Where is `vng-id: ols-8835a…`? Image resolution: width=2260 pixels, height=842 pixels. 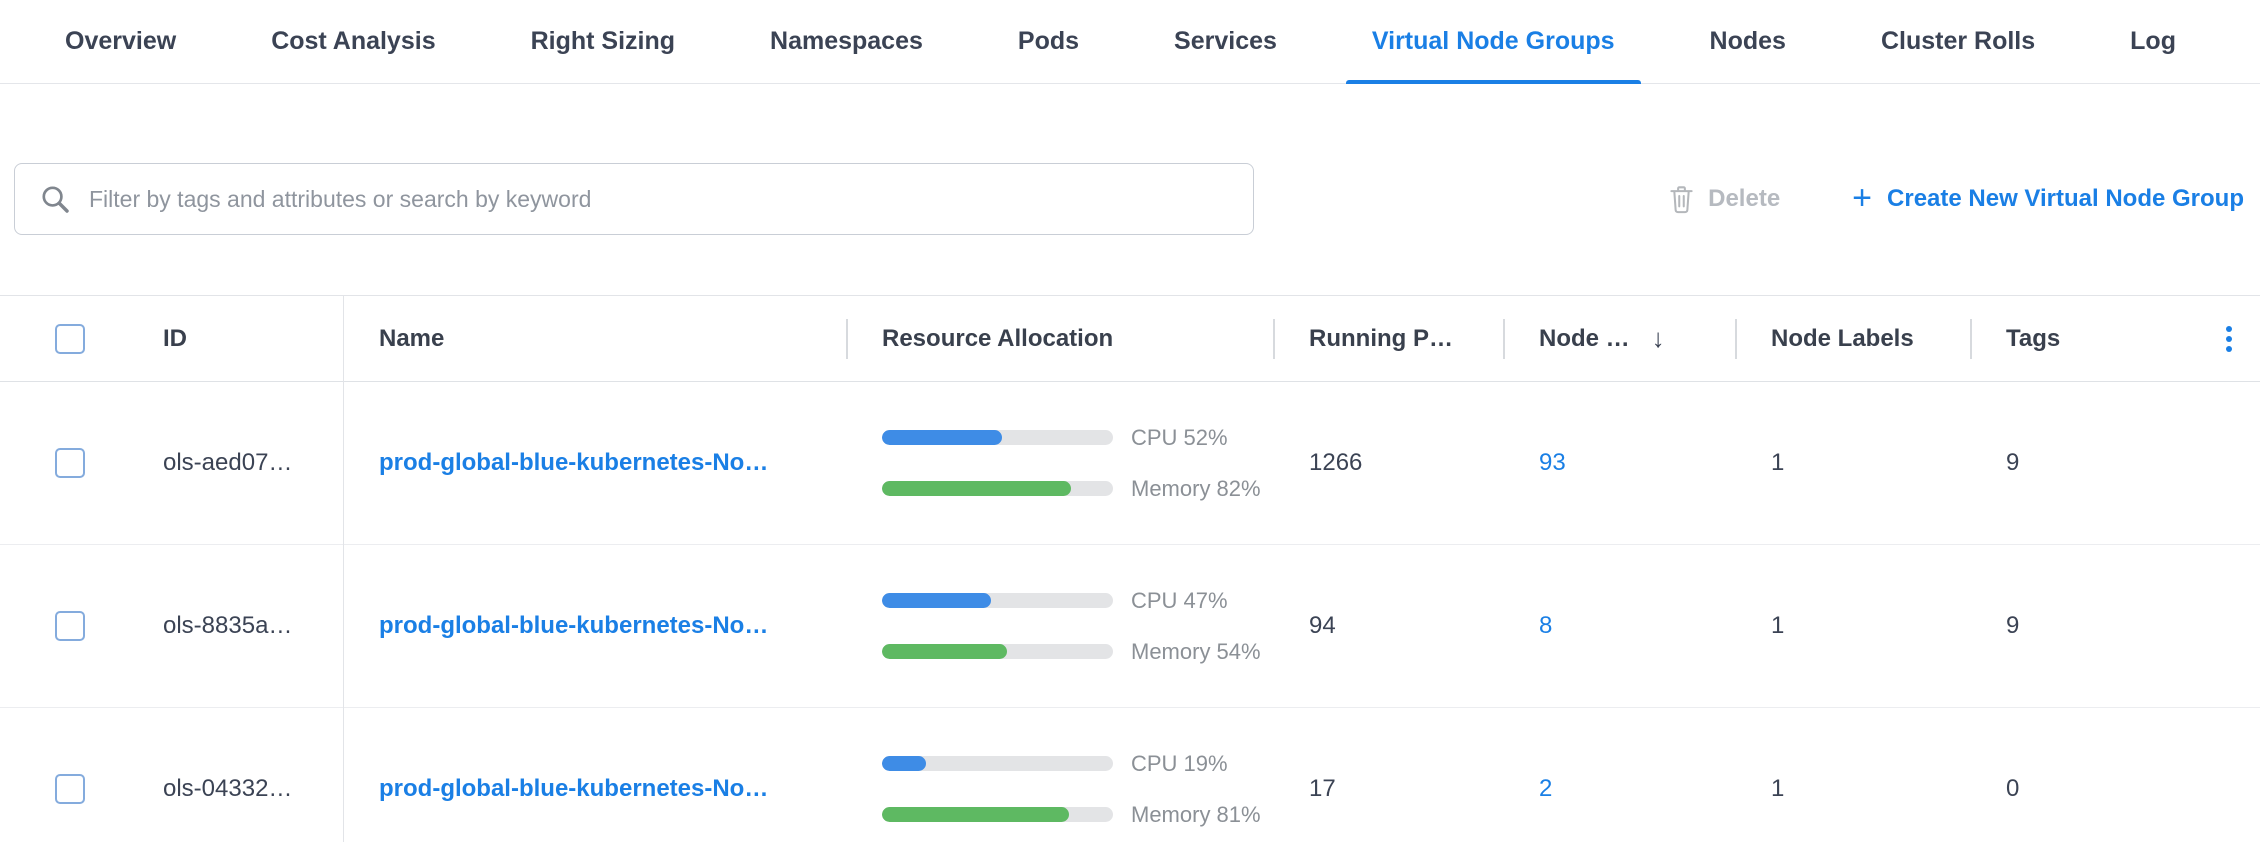
vng-id: ols-8835a… is located at coordinates (228, 625).